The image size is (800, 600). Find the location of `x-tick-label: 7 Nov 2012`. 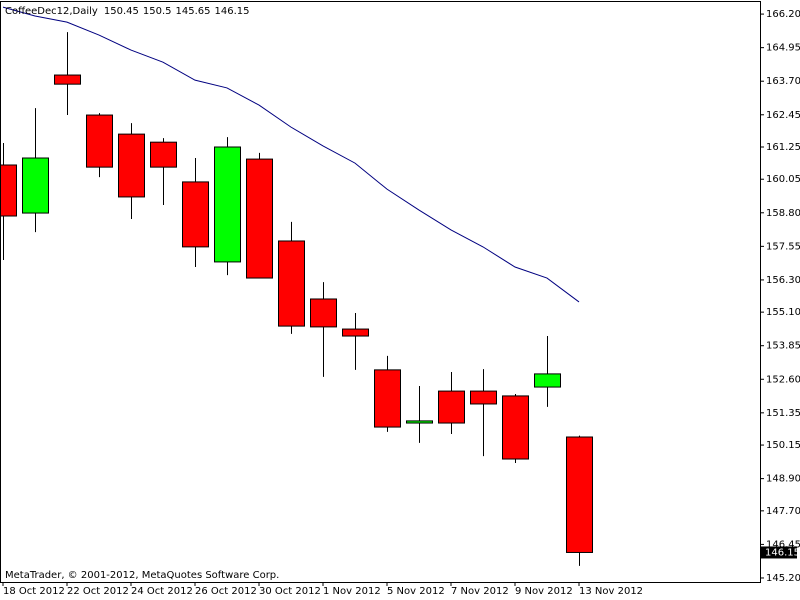

x-tick-label: 7 Nov 2012 is located at coordinates (480, 591).